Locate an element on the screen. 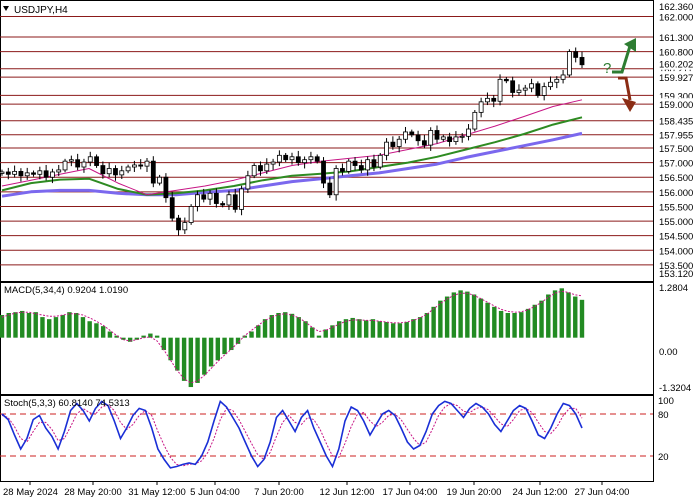 The height and width of the screenshot is (500, 700). level-label: 156.500 is located at coordinates (676, 178).